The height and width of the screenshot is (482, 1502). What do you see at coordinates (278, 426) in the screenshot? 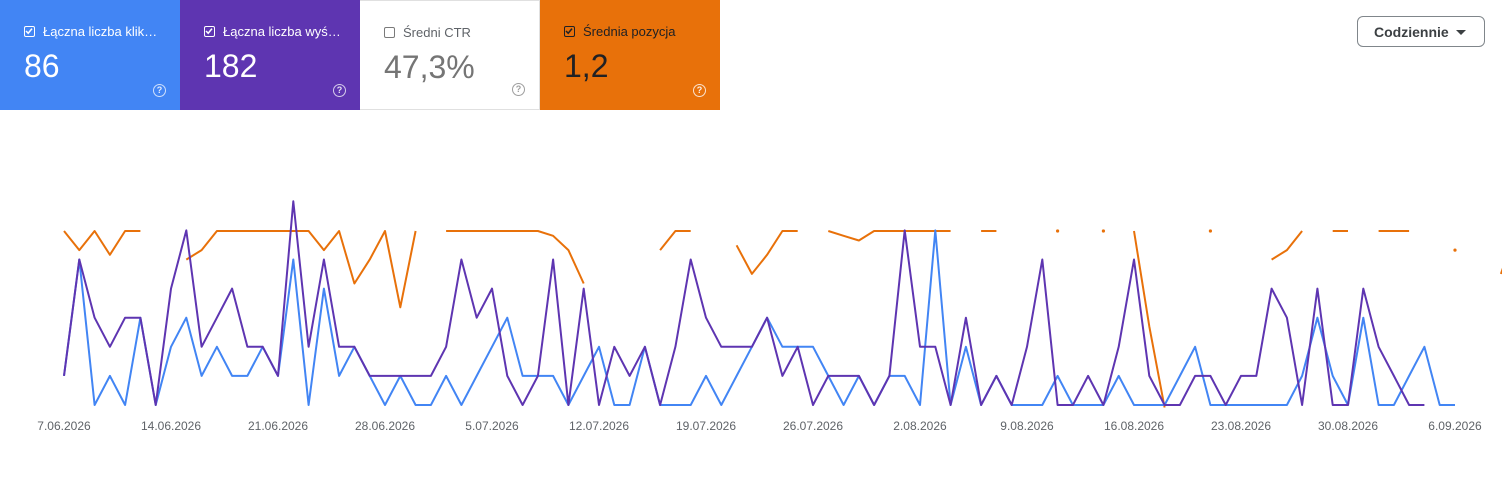
I see `x-tick-label: 21.06.2026` at bounding box center [278, 426].